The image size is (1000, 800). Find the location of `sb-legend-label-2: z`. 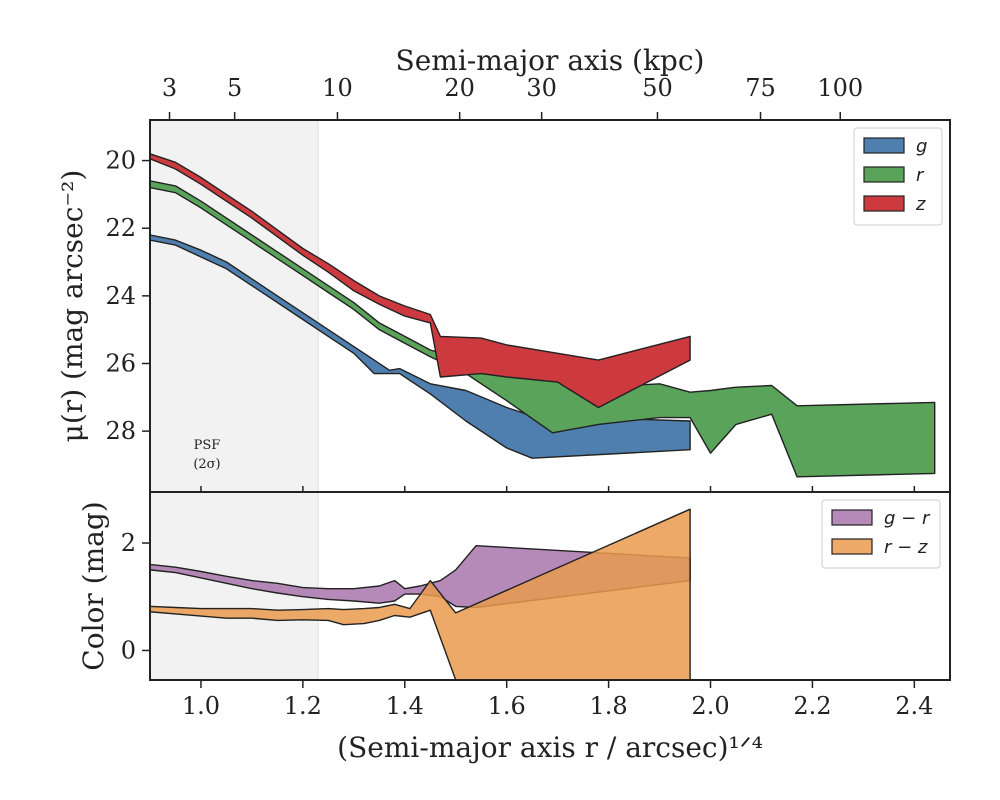

sb-legend-label-2: z is located at coordinates (920, 204).